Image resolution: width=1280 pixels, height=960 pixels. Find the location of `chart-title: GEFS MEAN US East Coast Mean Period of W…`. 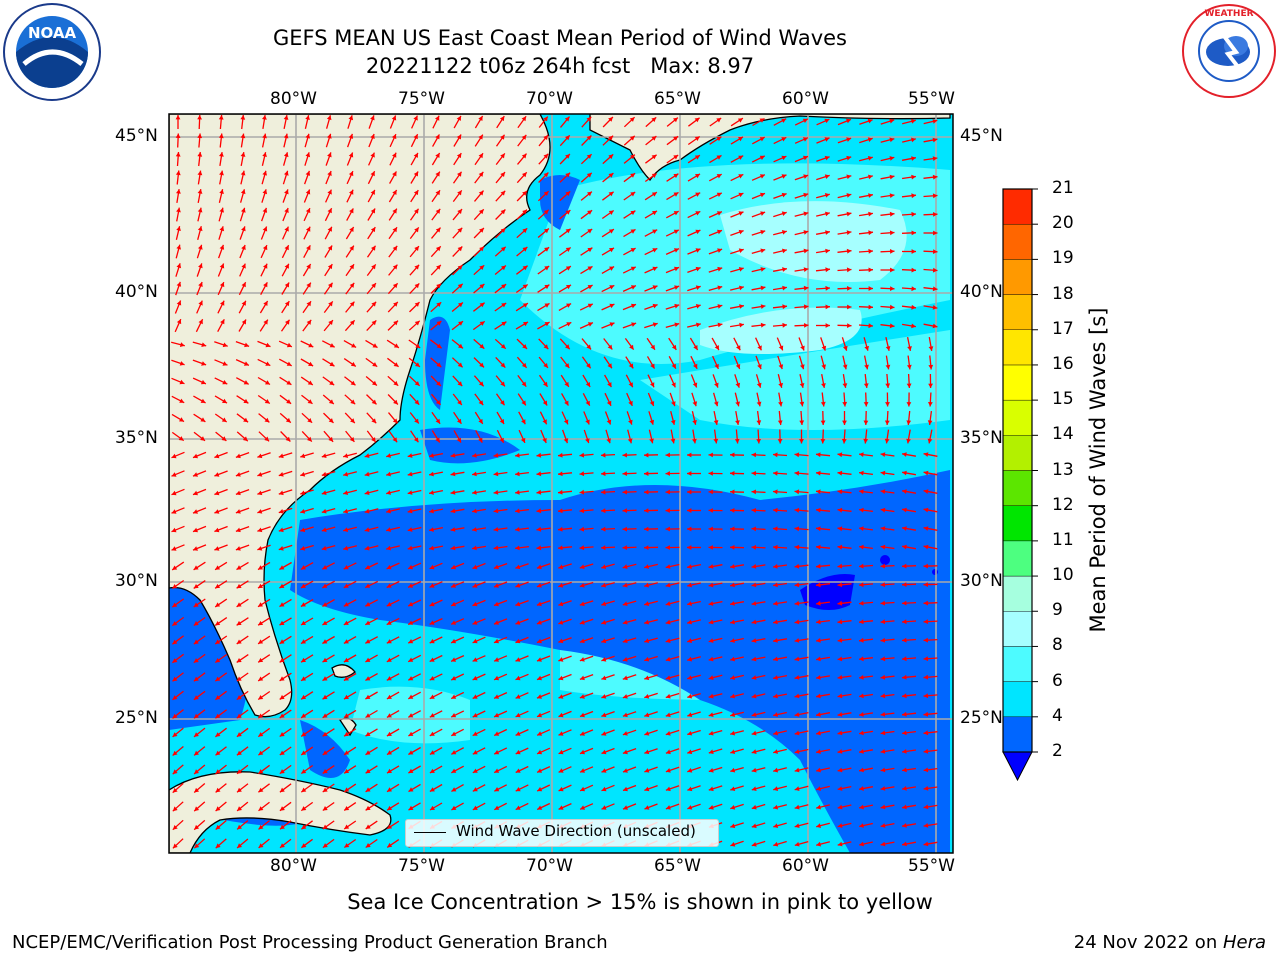

chart-title: GEFS MEAN US East Coast Mean Period of W… is located at coordinates (560, 38).